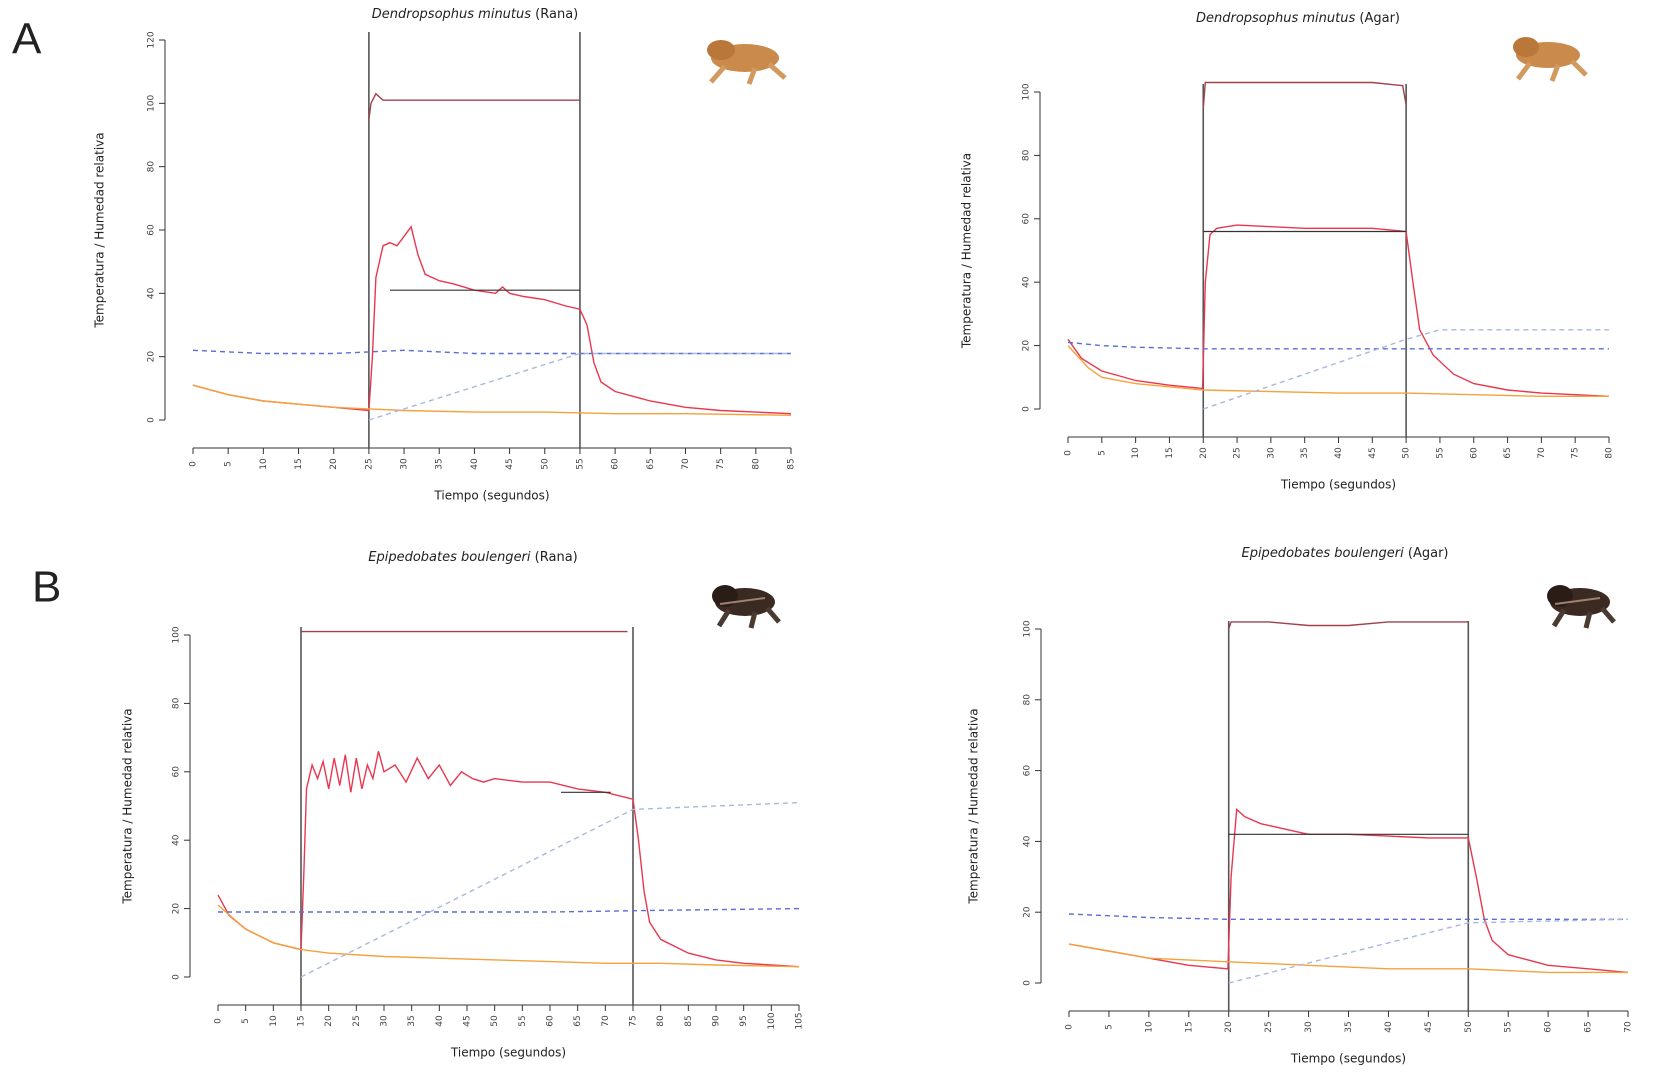 This screenshot has width=1654, height=1077. What do you see at coordinates (717, 1021) in the screenshot?
I see `x-tick-label: 90` at bounding box center [717, 1021].